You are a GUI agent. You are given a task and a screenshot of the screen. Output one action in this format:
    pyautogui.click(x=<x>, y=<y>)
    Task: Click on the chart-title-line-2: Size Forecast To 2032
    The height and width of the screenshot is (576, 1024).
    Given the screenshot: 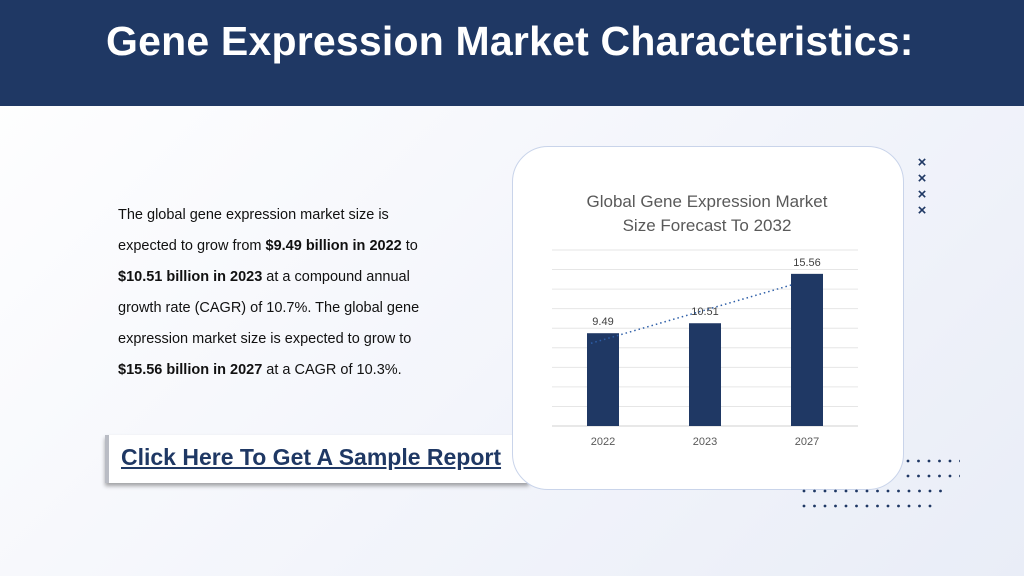 What is the action you would take?
    pyautogui.click(x=707, y=225)
    